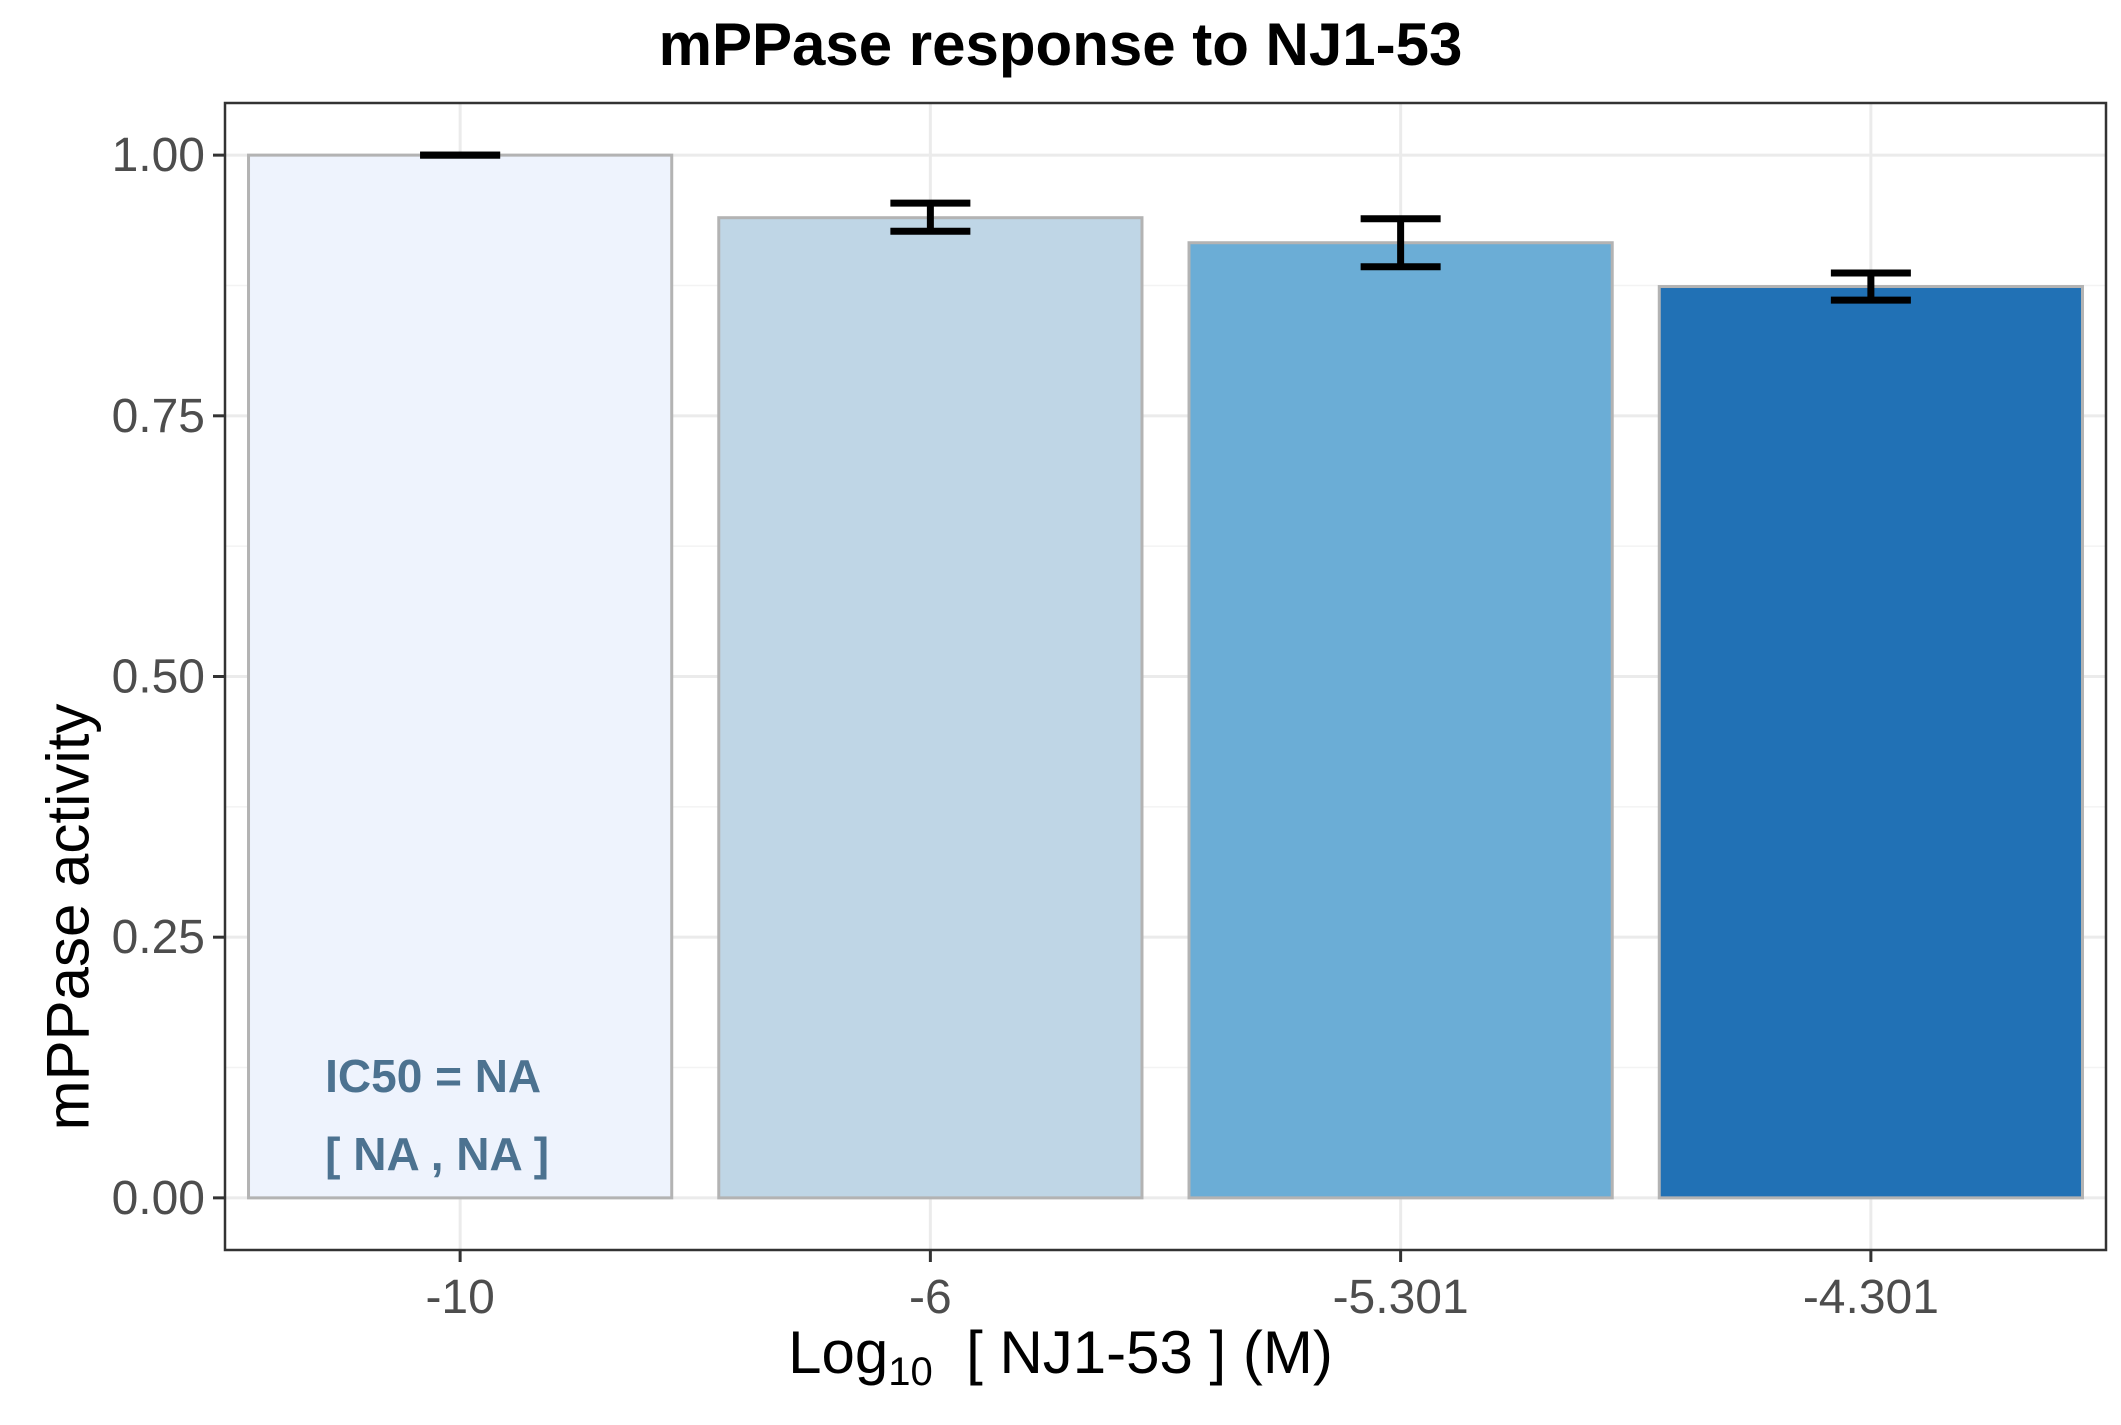 Image resolution: width=2121 pixels, height=1425 pixels. What do you see at coordinates (930, 1297) in the screenshot?
I see `x-tick-label: -6` at bounding box center [930, 1297].